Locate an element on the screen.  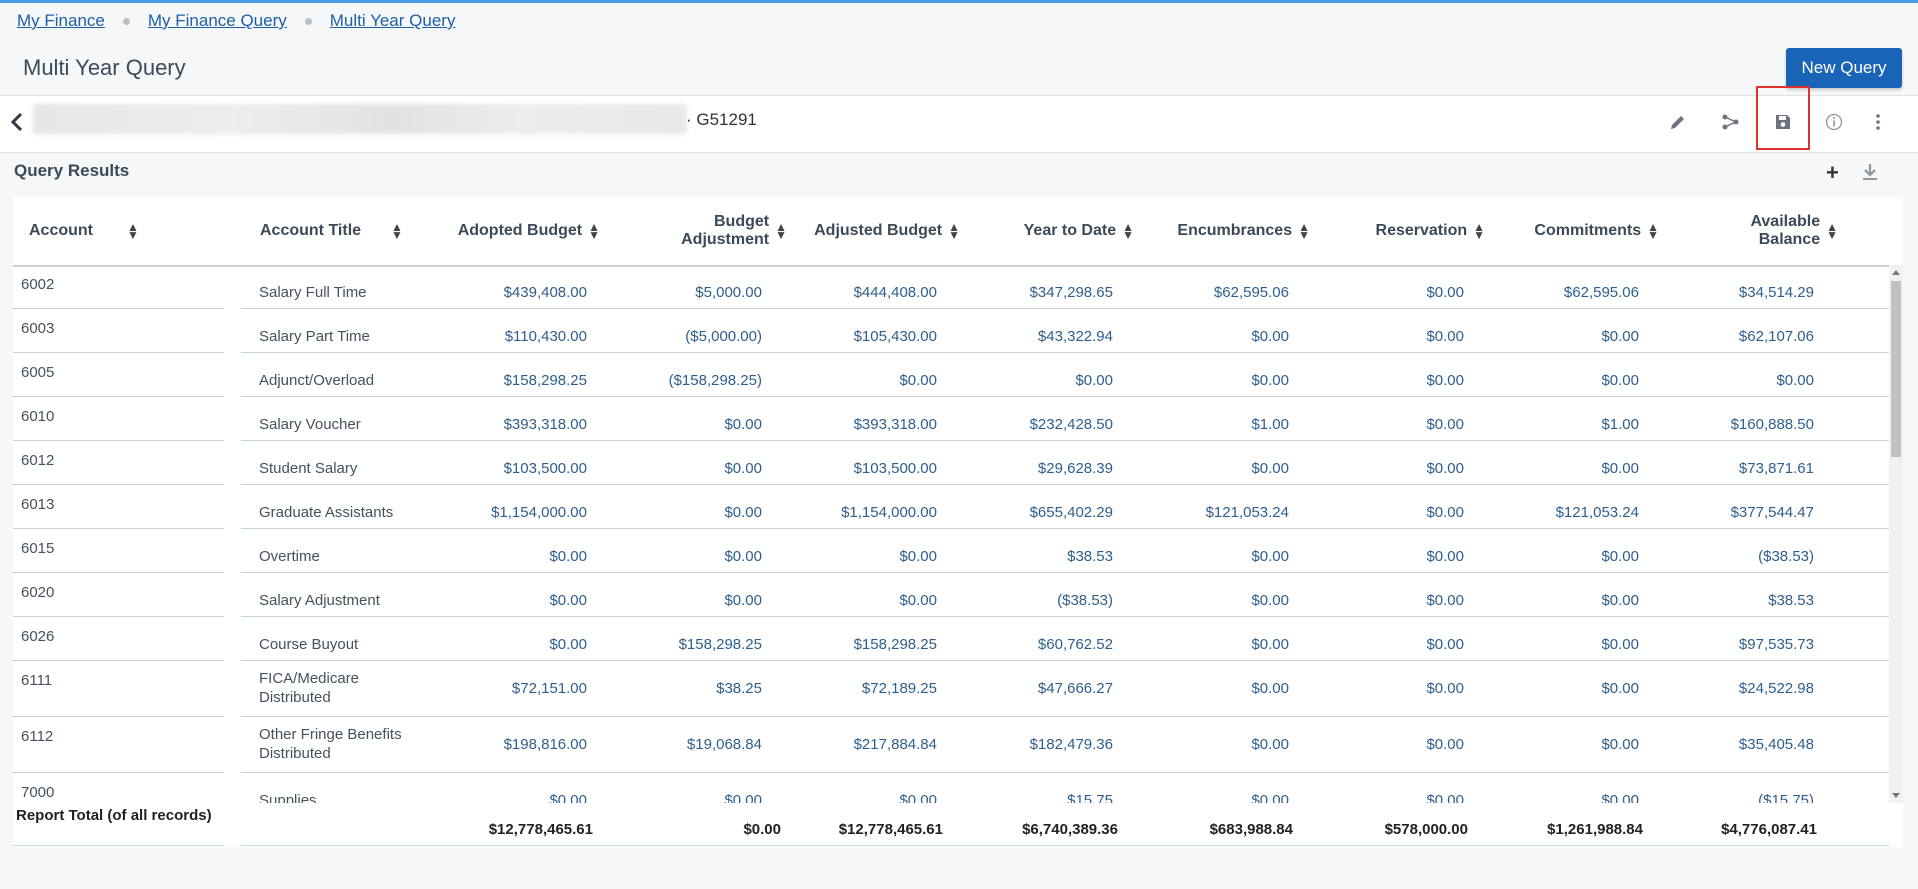
ytd-cell: $47,666.27 is located at coordinates (1075, 688).